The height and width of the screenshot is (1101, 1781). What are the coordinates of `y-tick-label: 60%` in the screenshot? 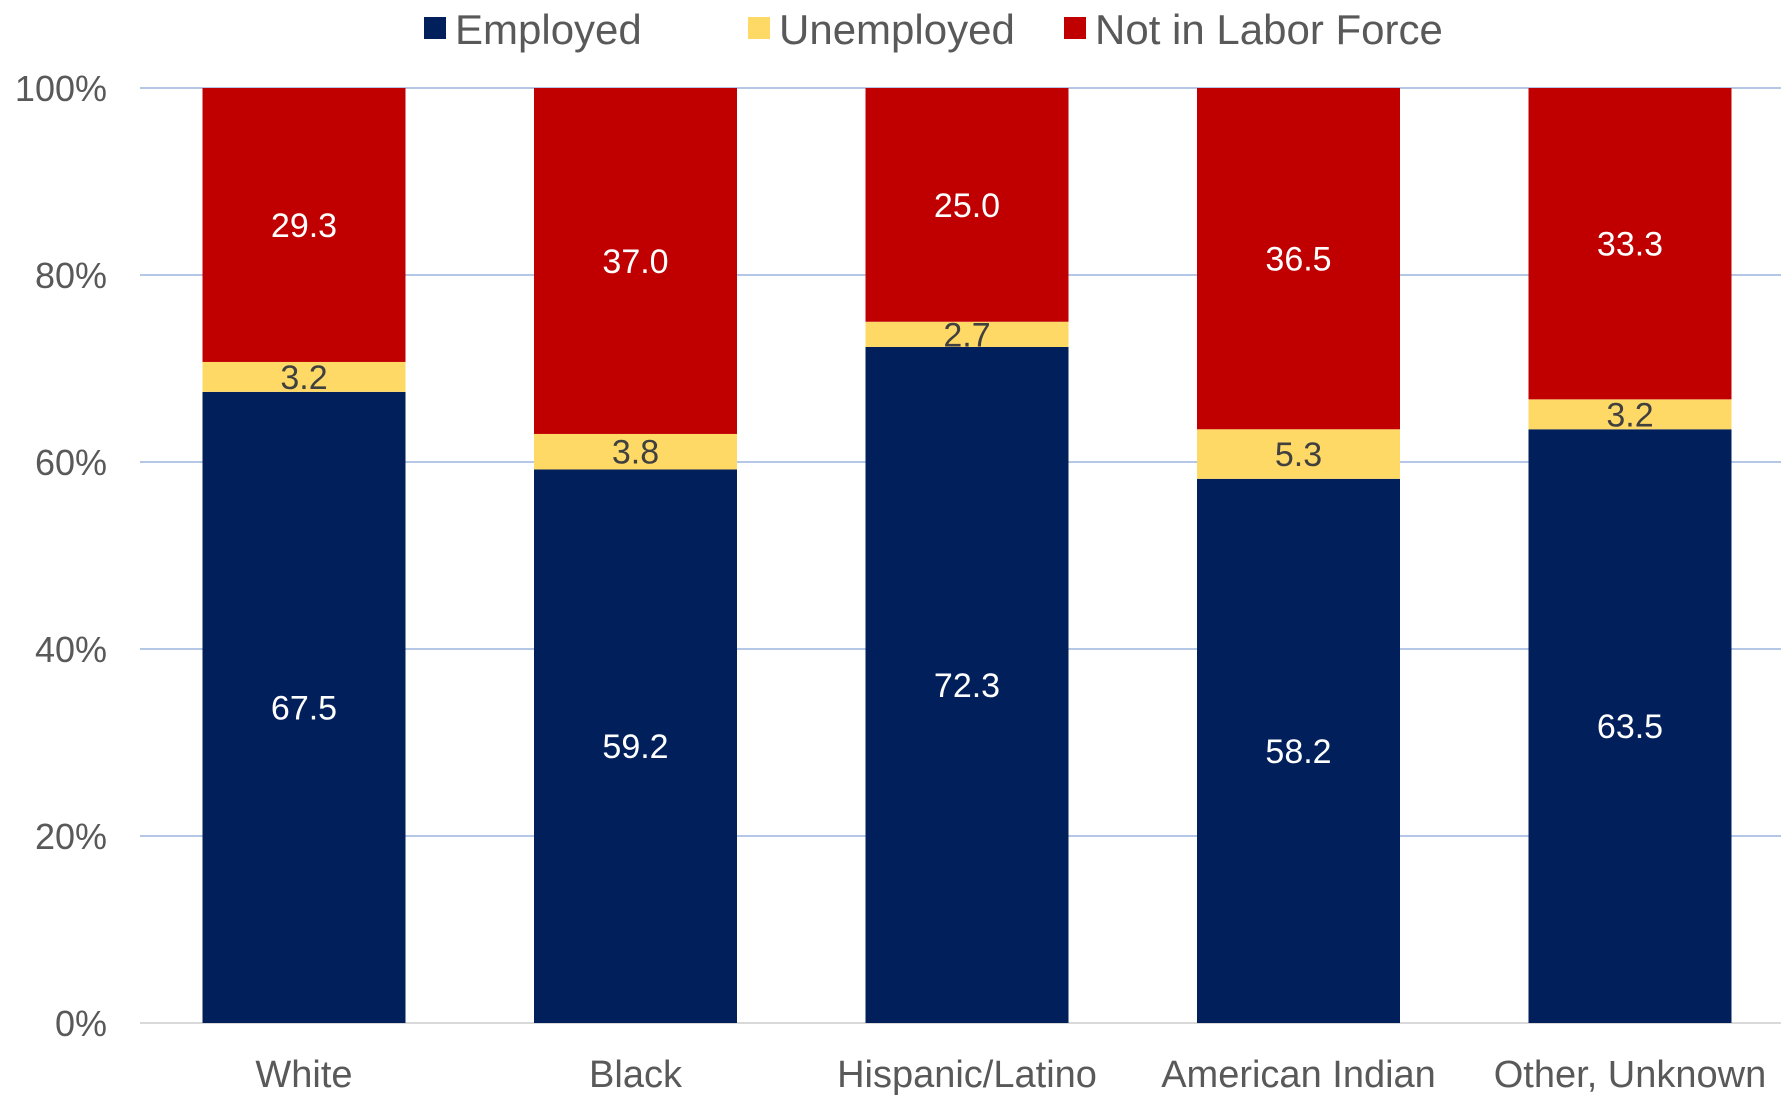 It's located at (71, 462).